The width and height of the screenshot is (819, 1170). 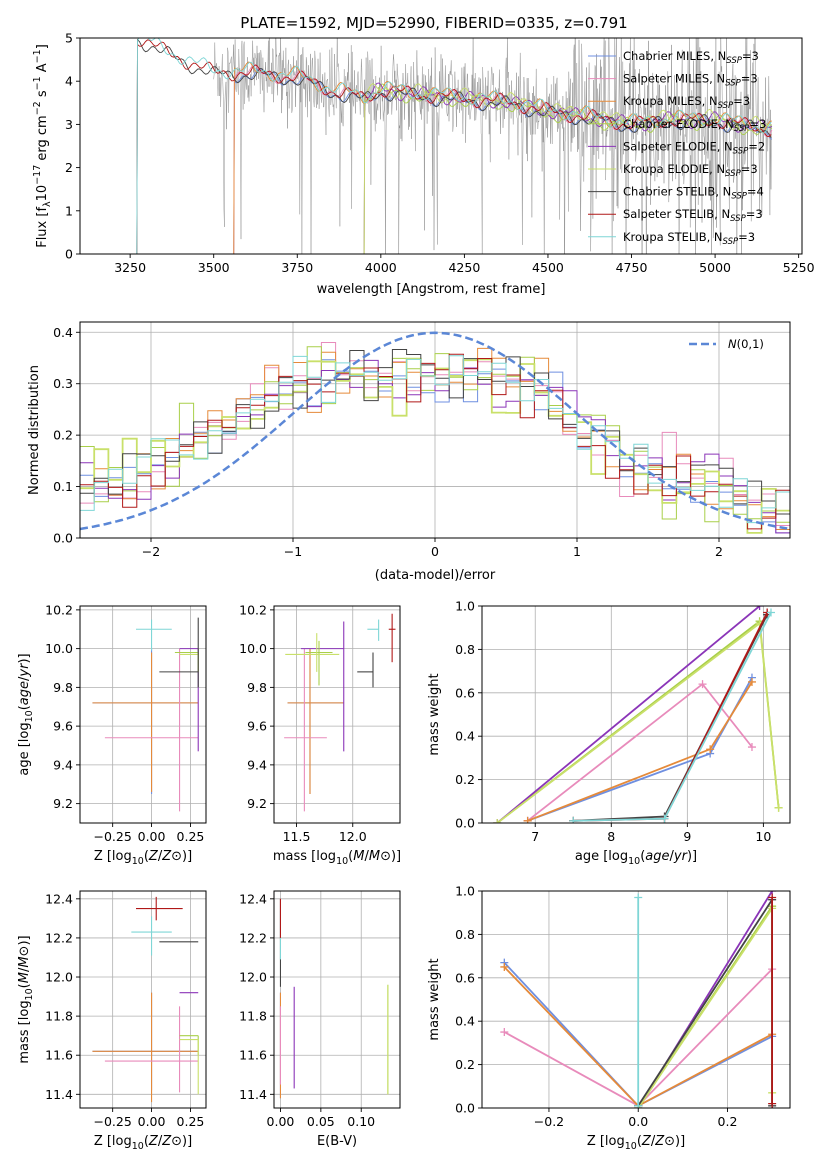 I want to click on errorbar-salpeter-stelib, so click(x=159, y=908).